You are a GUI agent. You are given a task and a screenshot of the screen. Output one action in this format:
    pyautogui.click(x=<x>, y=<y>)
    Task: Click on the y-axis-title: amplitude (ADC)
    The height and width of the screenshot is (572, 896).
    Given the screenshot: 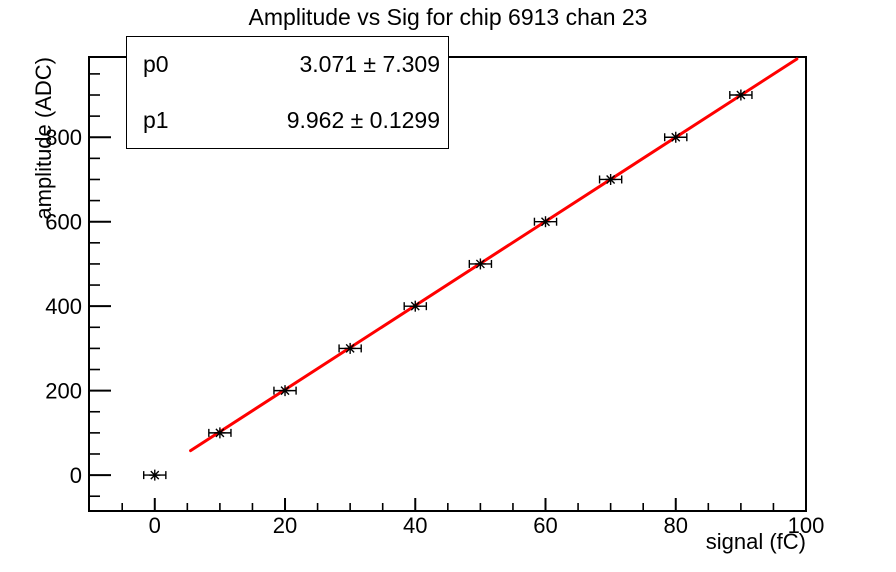 What is the action you would take?
    pyautogui.click(x=43, y=138)
    